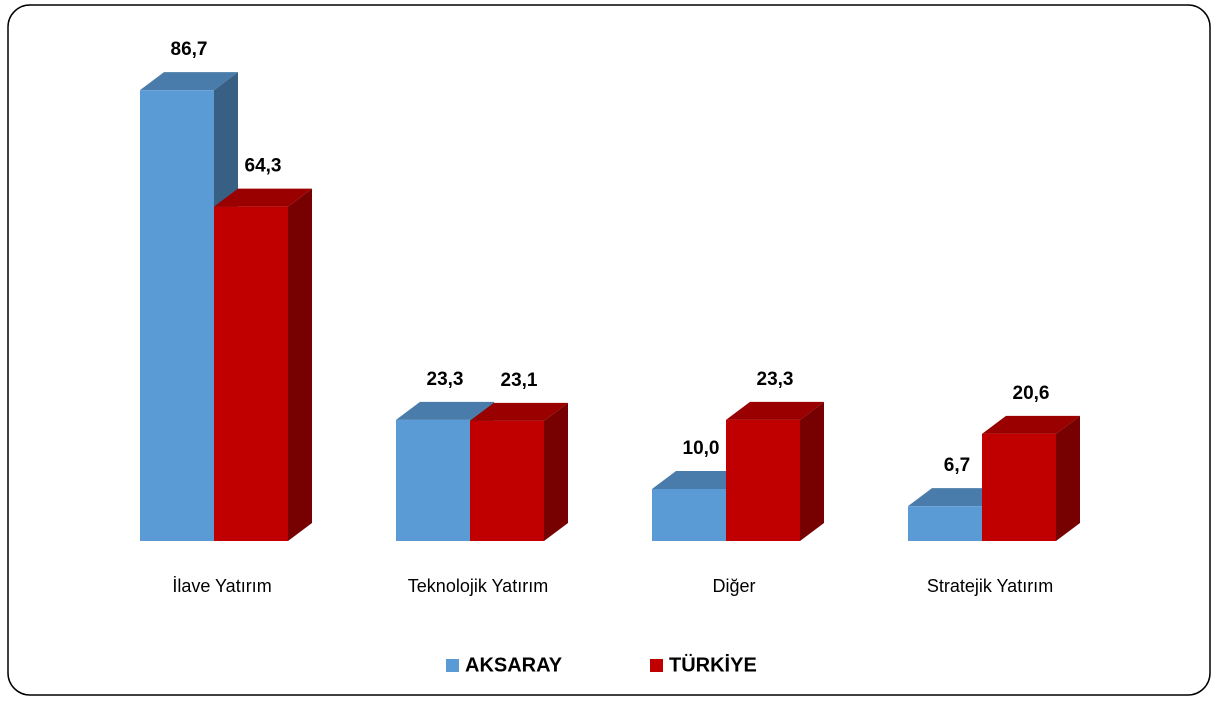 The height and width of the screenshot is (702, 1217). What do you see at coordinates (701, 448) in the screenshot?
I see `value-label: 10,0` at bounding box center [701, 448].